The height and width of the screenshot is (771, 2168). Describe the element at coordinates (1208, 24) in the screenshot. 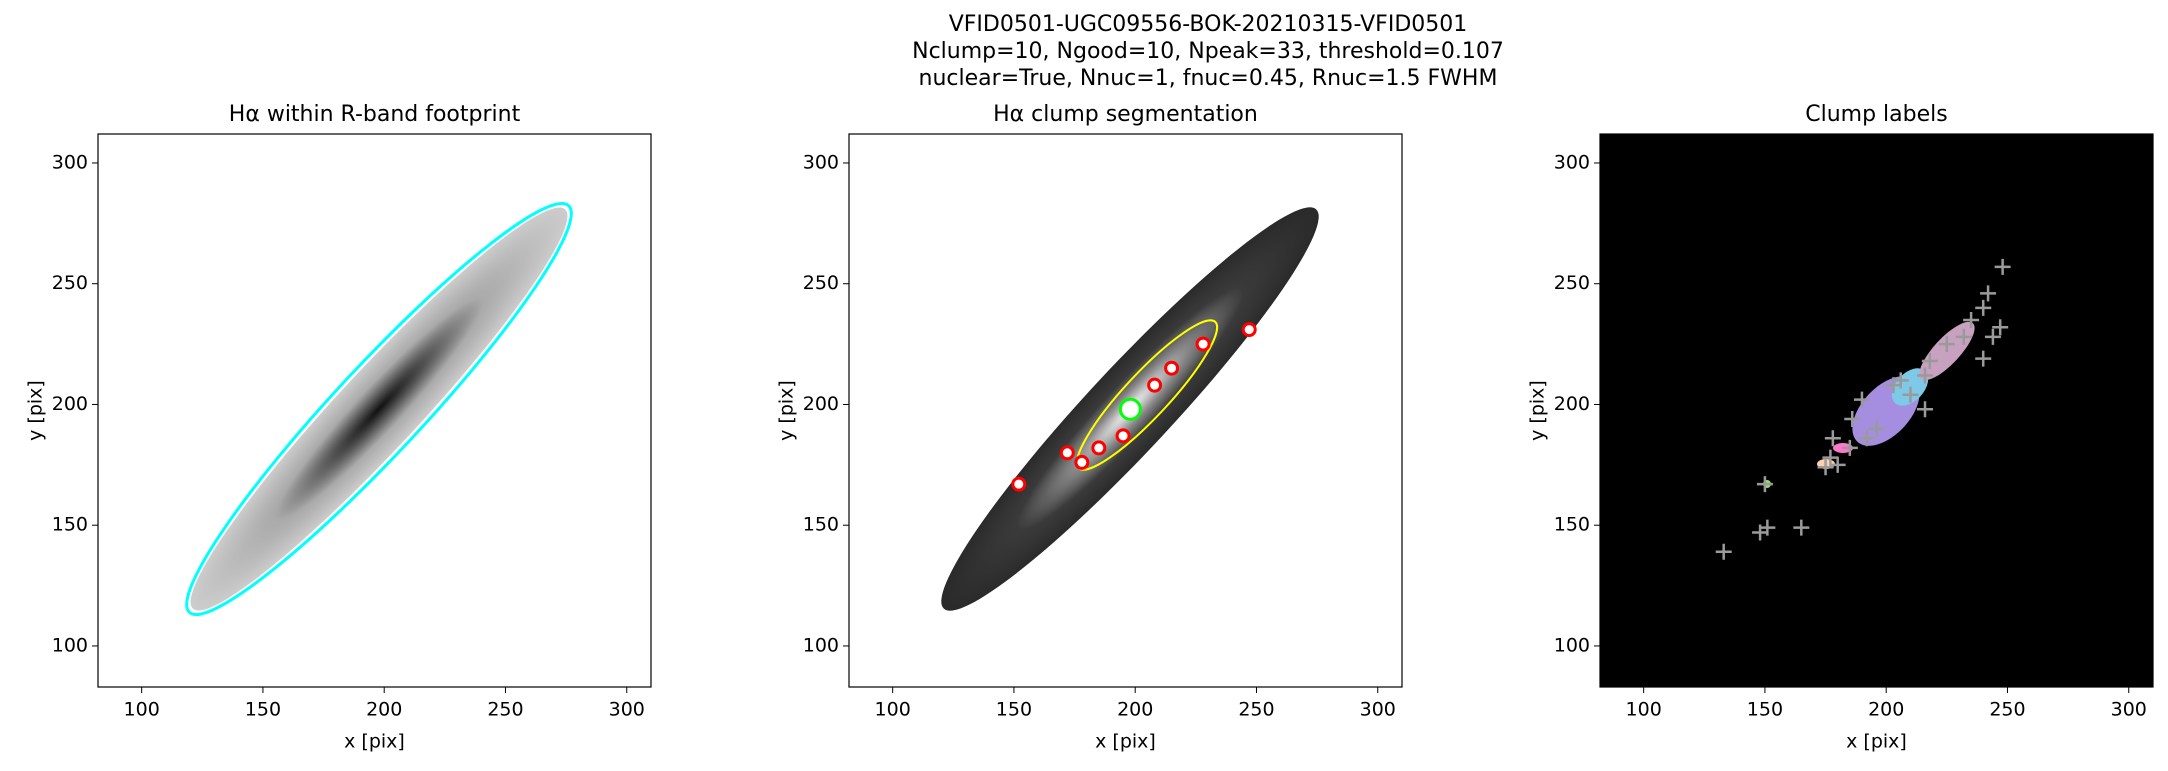

I see `figure-title: VFID0501-UGC09556-BOK-20210315-VFID0501` at that location.